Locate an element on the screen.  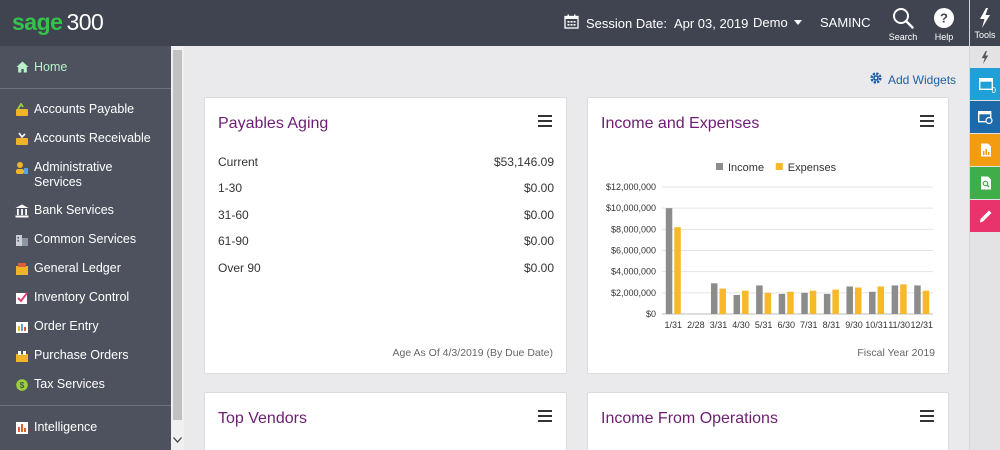
y-tick-label: $2,000,000 is located at coordinates (633, 293).